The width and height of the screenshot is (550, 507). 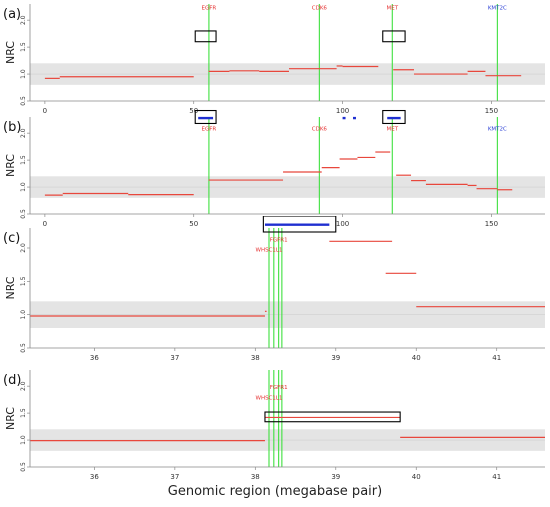 What do you see at coordinates (275, 491) in the screenshot?
I see `x-axis-title: Genomic region (megabase pair)` at bounding box center [275, 491].